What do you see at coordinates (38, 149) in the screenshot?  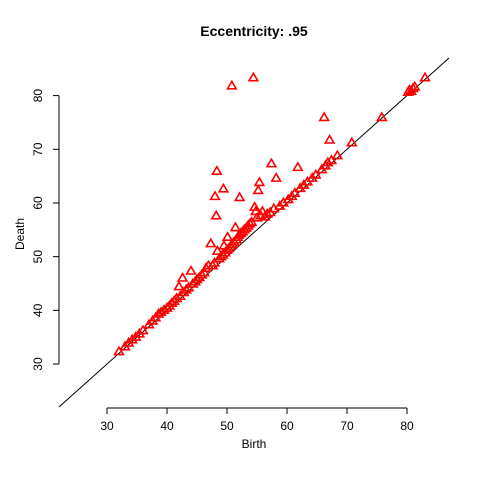 I see `y-tick-label: 70` at bounding box center [38, 149].